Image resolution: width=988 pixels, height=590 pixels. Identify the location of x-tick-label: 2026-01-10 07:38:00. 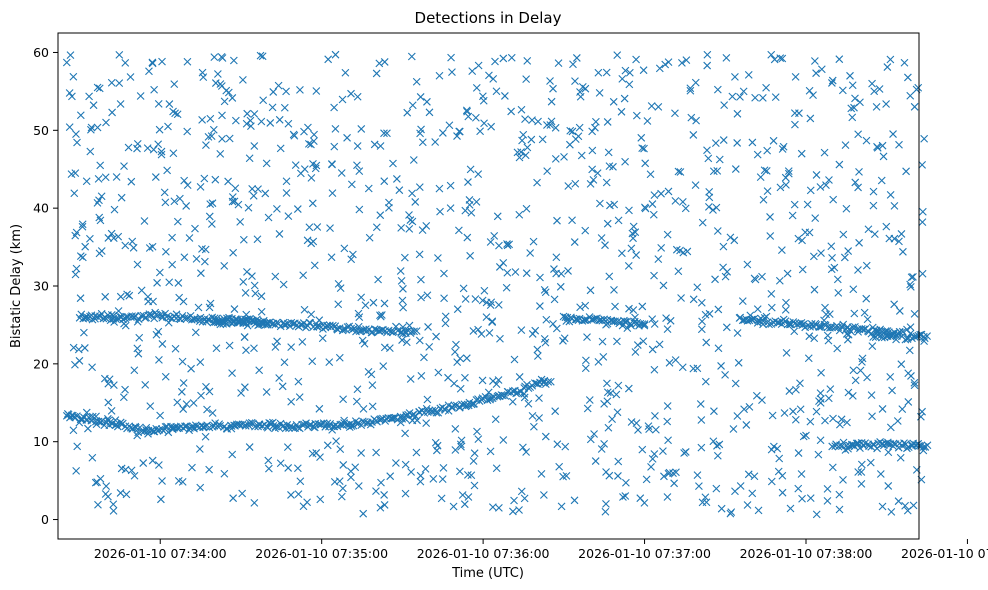
(806, 553).